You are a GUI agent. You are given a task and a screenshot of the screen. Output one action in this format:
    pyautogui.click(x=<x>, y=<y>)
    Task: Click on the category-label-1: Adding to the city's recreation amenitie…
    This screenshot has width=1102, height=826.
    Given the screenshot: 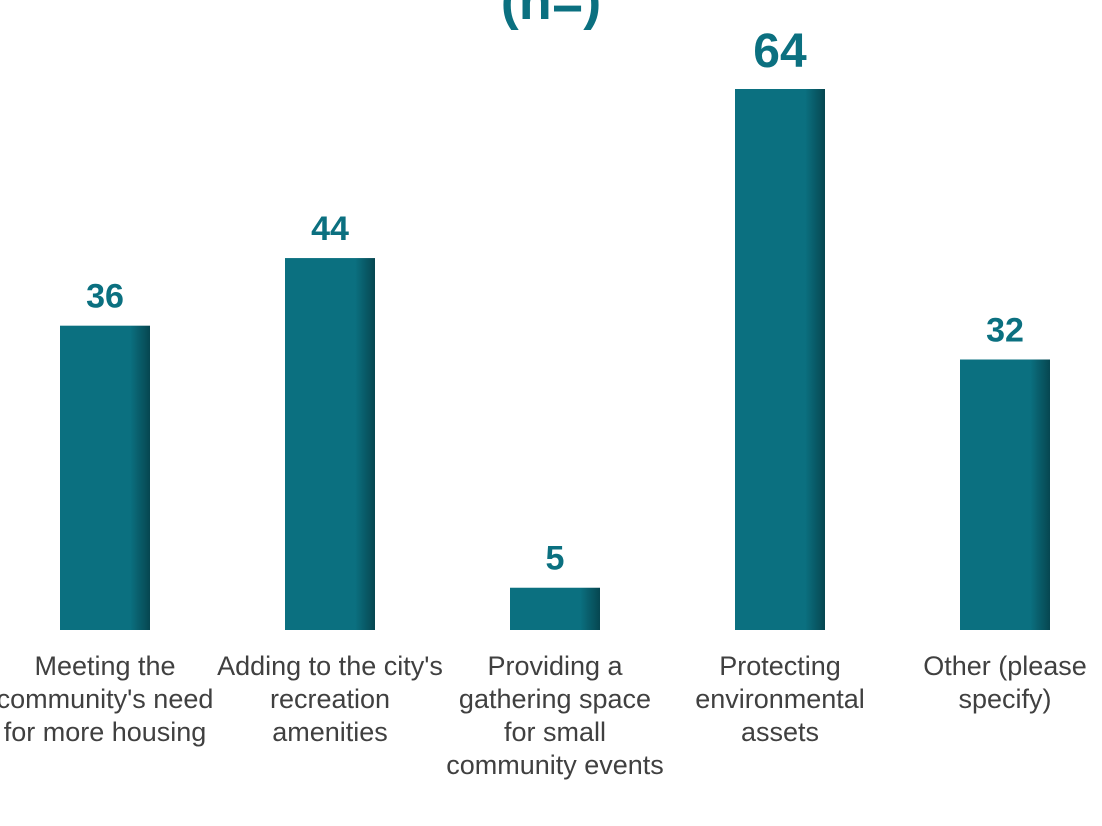 What is the action you would take?
    pyautogui.click(x=330, y=699)
    